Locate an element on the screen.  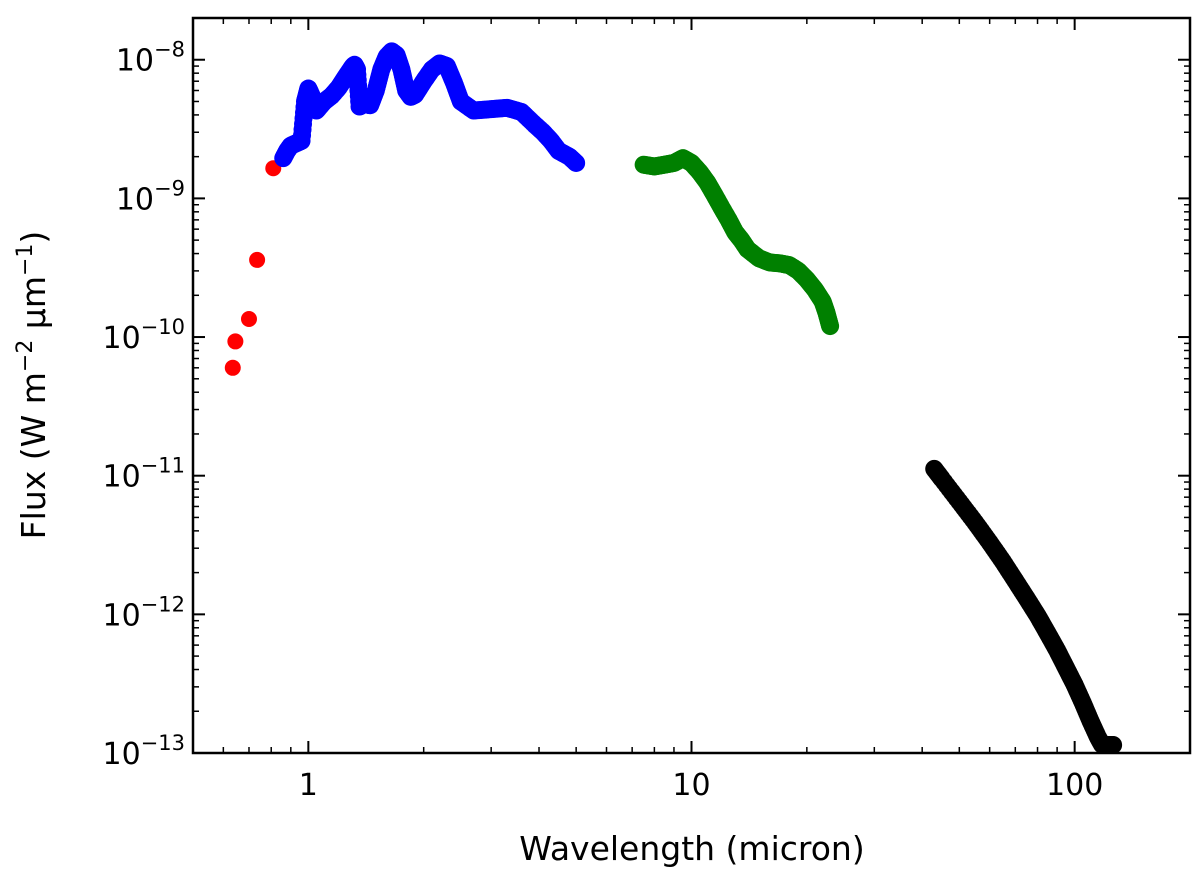
y-axis-title-exp2: −1 is located at coordinates (25, 260).